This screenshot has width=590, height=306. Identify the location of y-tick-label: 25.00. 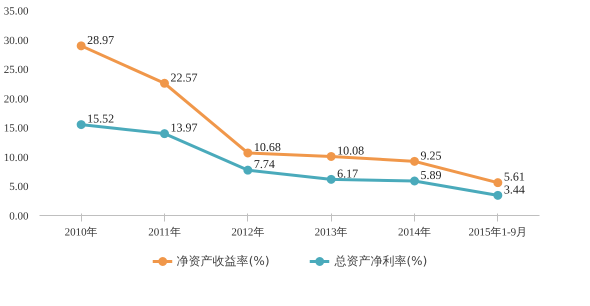
(16, 70).